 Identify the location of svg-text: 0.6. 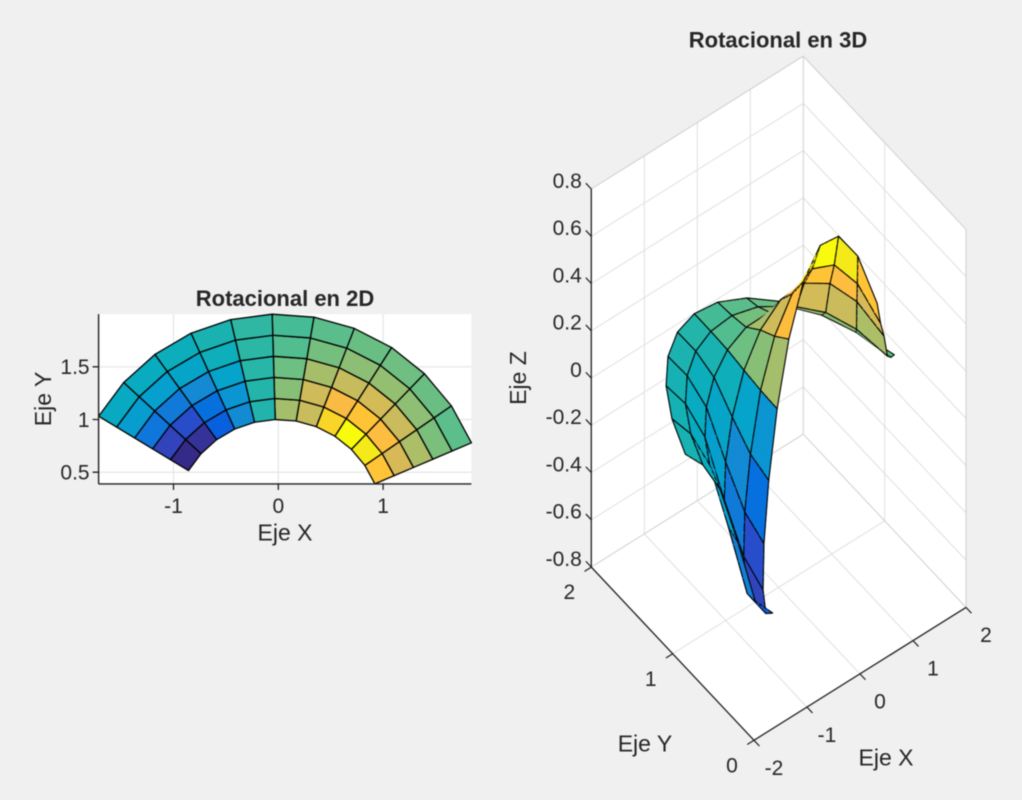
(567, 228).